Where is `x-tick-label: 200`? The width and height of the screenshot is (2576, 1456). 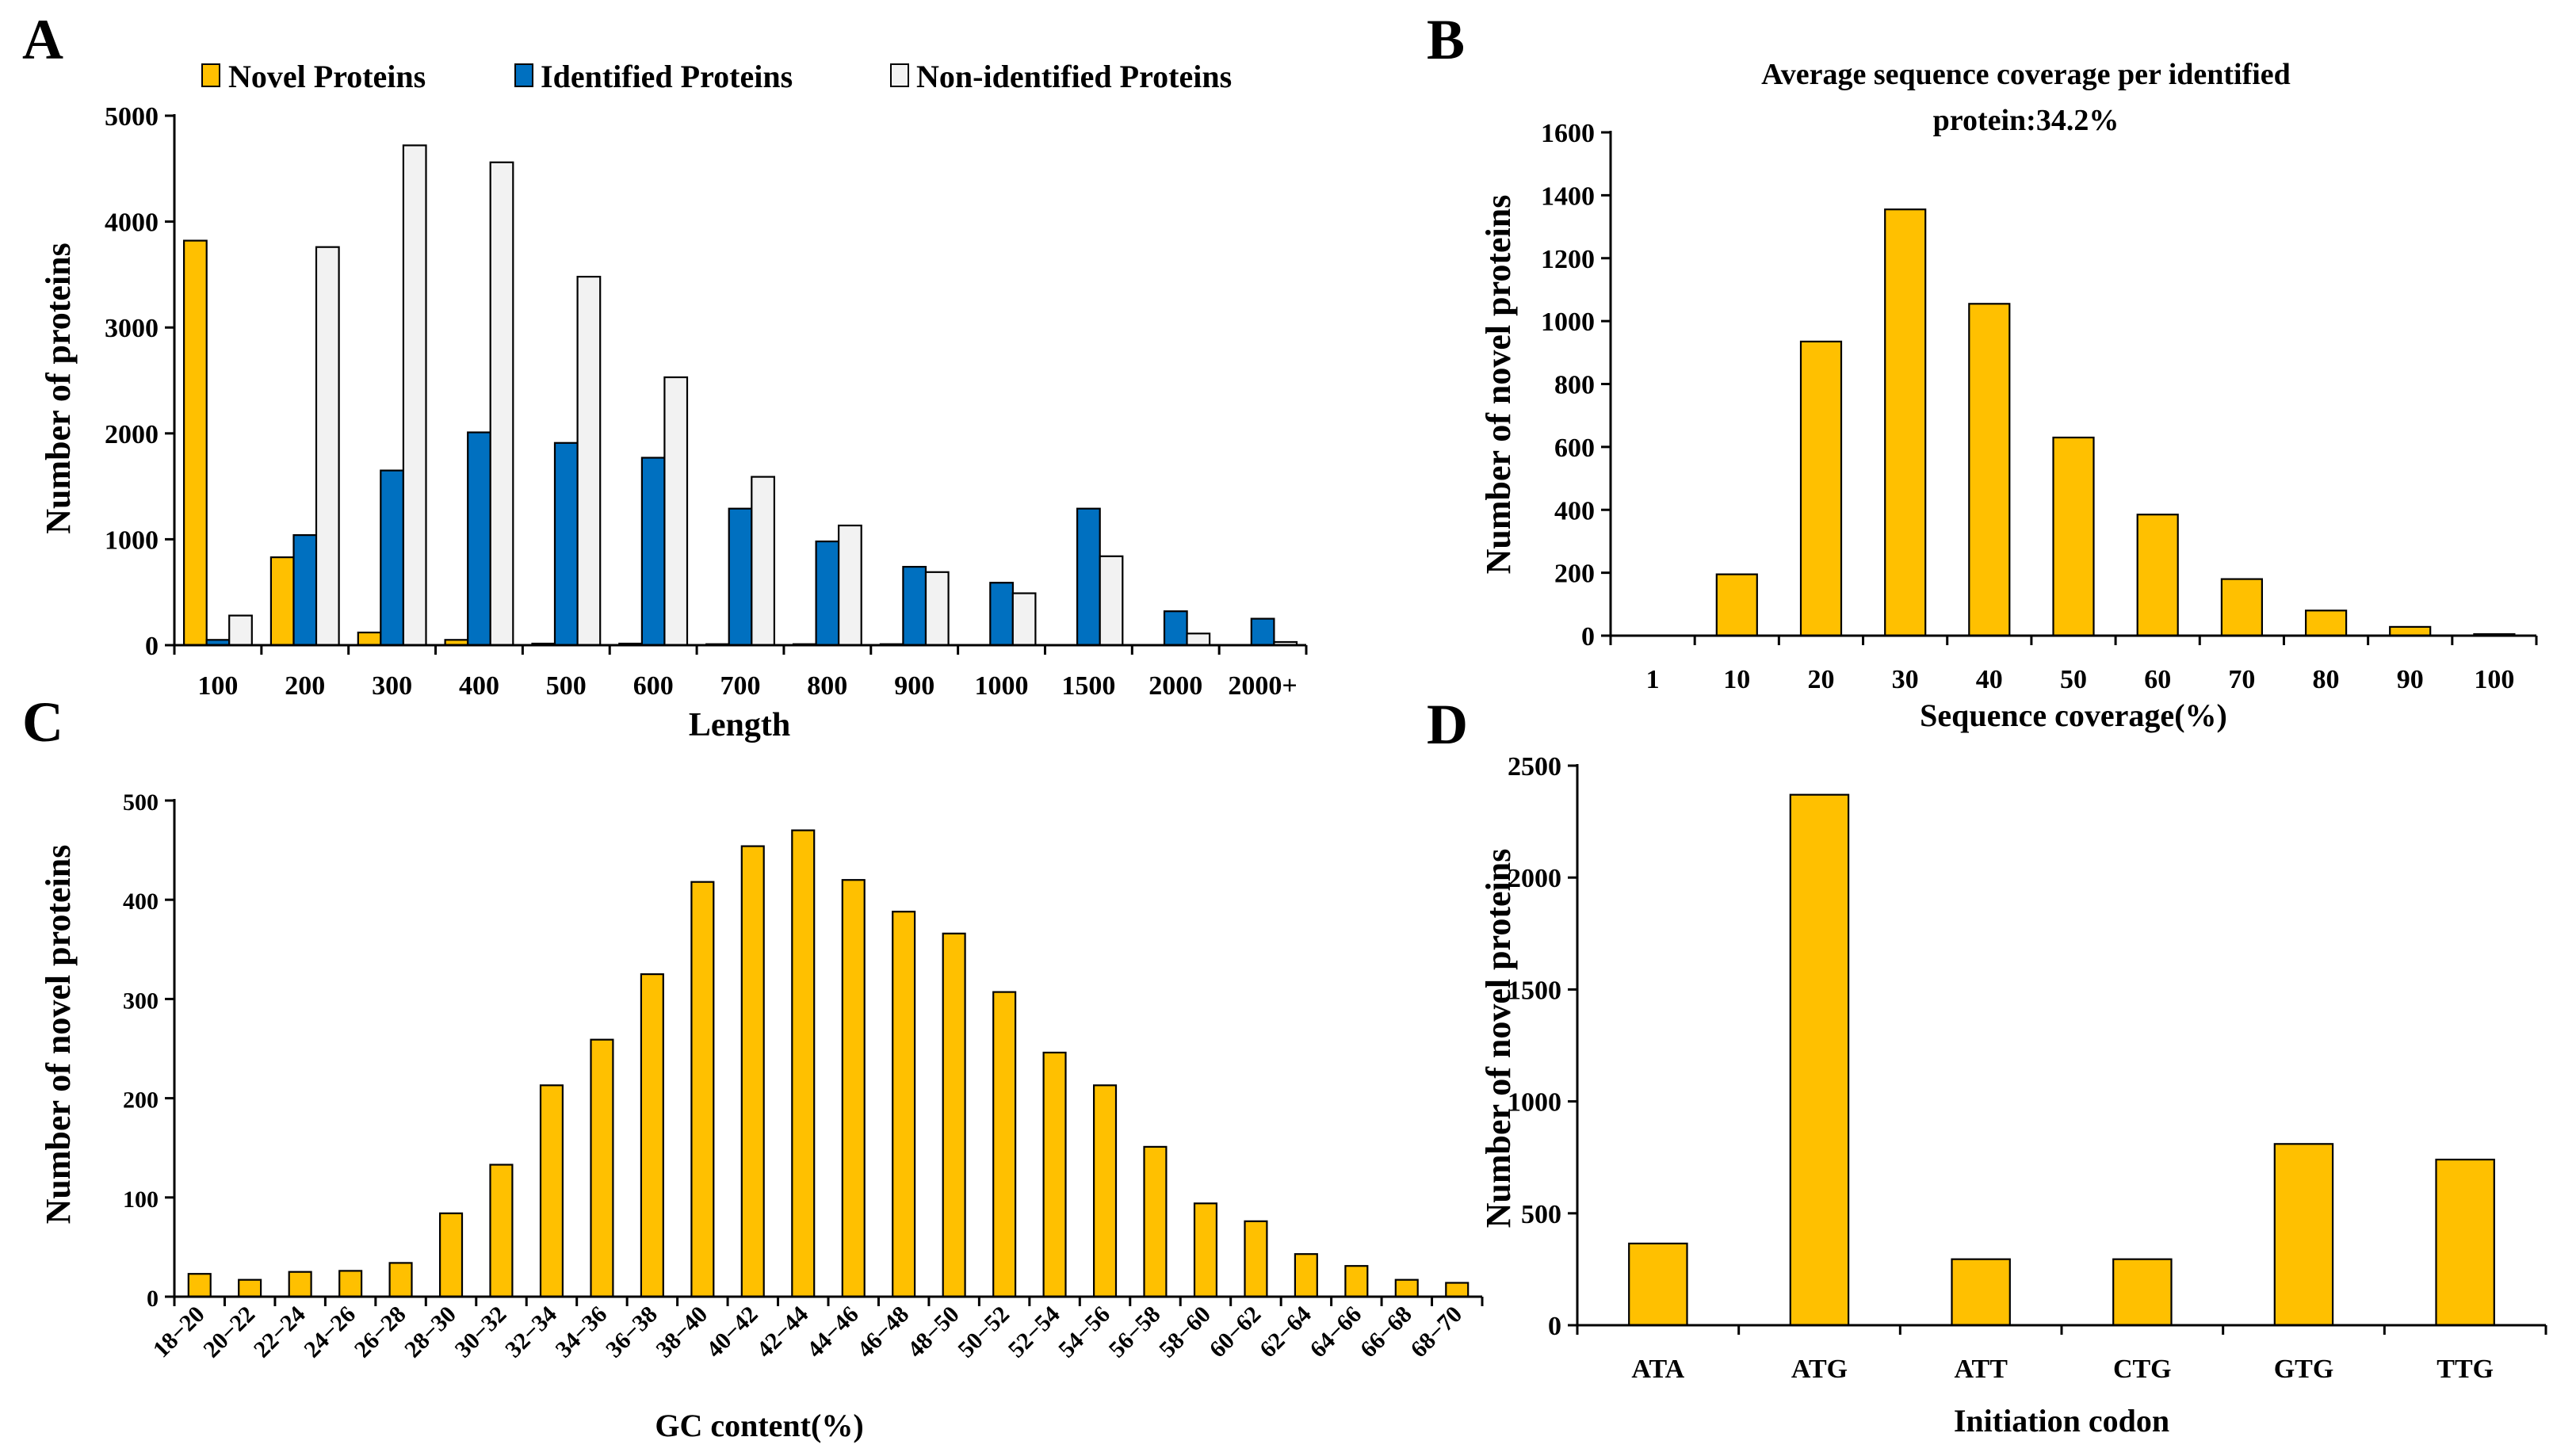 x-tick-label: 200 is located at coordinates (305, 686).